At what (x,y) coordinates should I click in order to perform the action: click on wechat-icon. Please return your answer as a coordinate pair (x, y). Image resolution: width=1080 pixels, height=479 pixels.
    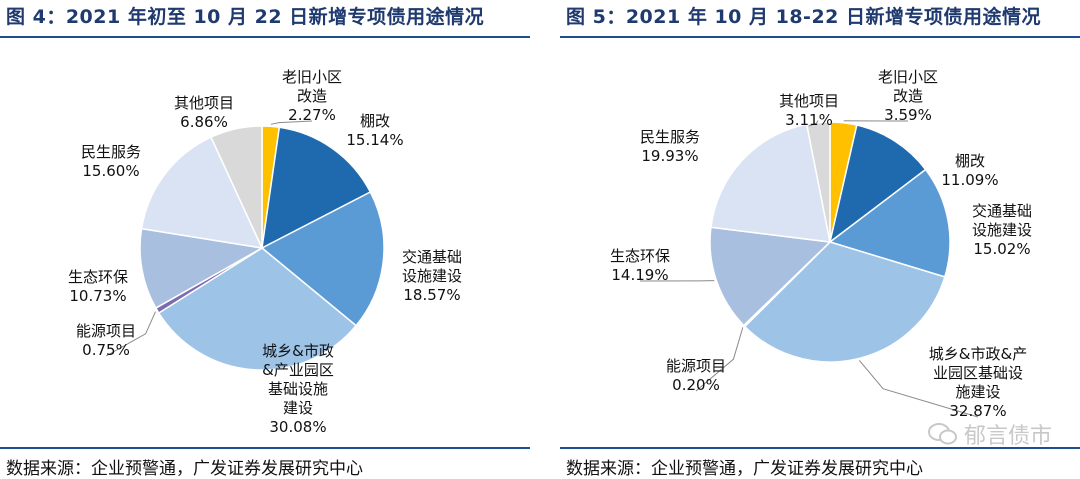
    Looking at the image, I should click on (943, 434).